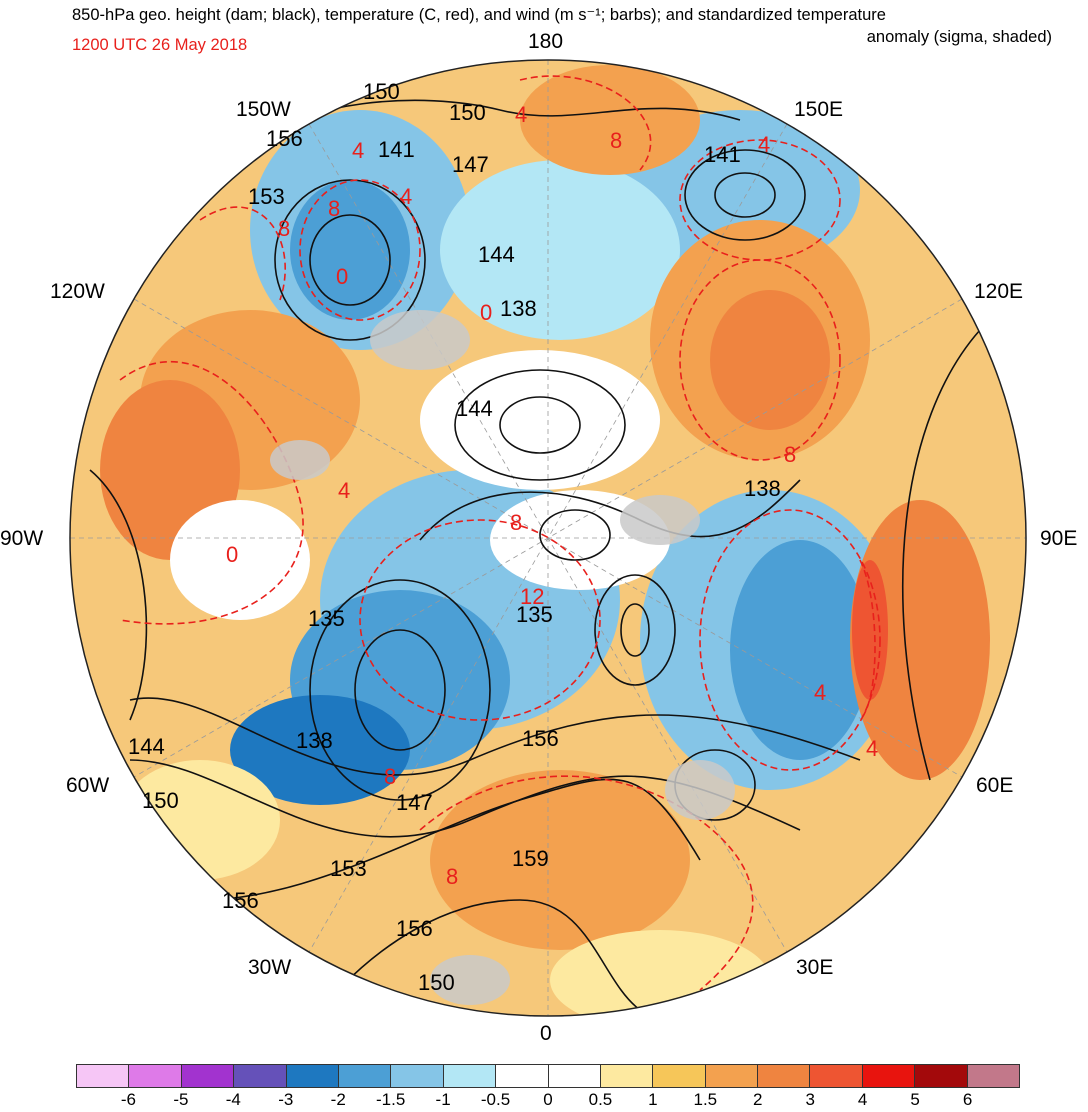 The height and width of the screenshot is (1112, 1088). Describe the element at coordinates (810, 1099) in the screenshot. I see `colorbar-tick-label: 3` at that location.